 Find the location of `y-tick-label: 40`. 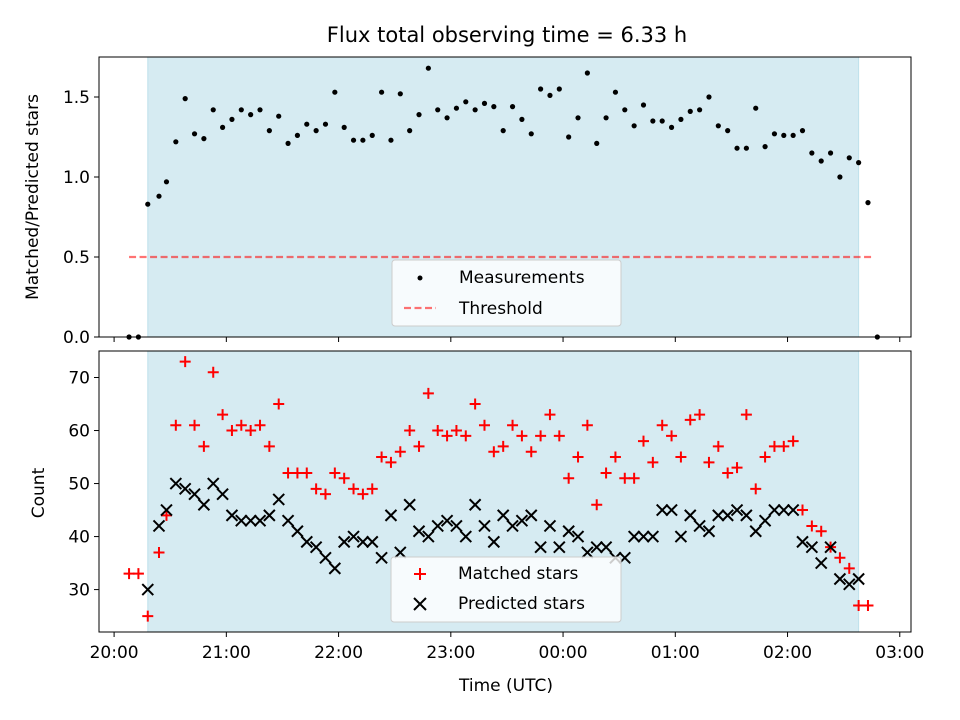

y-tick-label: 40 is located at coordinates (79, 538).